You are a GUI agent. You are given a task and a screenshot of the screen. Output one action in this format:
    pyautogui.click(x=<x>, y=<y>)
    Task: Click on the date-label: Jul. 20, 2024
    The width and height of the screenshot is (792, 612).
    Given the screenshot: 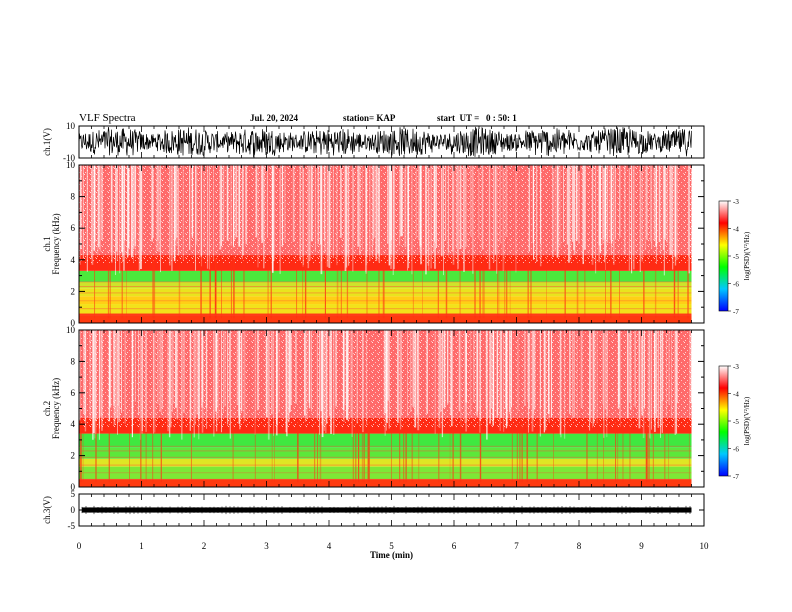 What is the action you would take?
    pyautogui.click(x=274, y=118)
    